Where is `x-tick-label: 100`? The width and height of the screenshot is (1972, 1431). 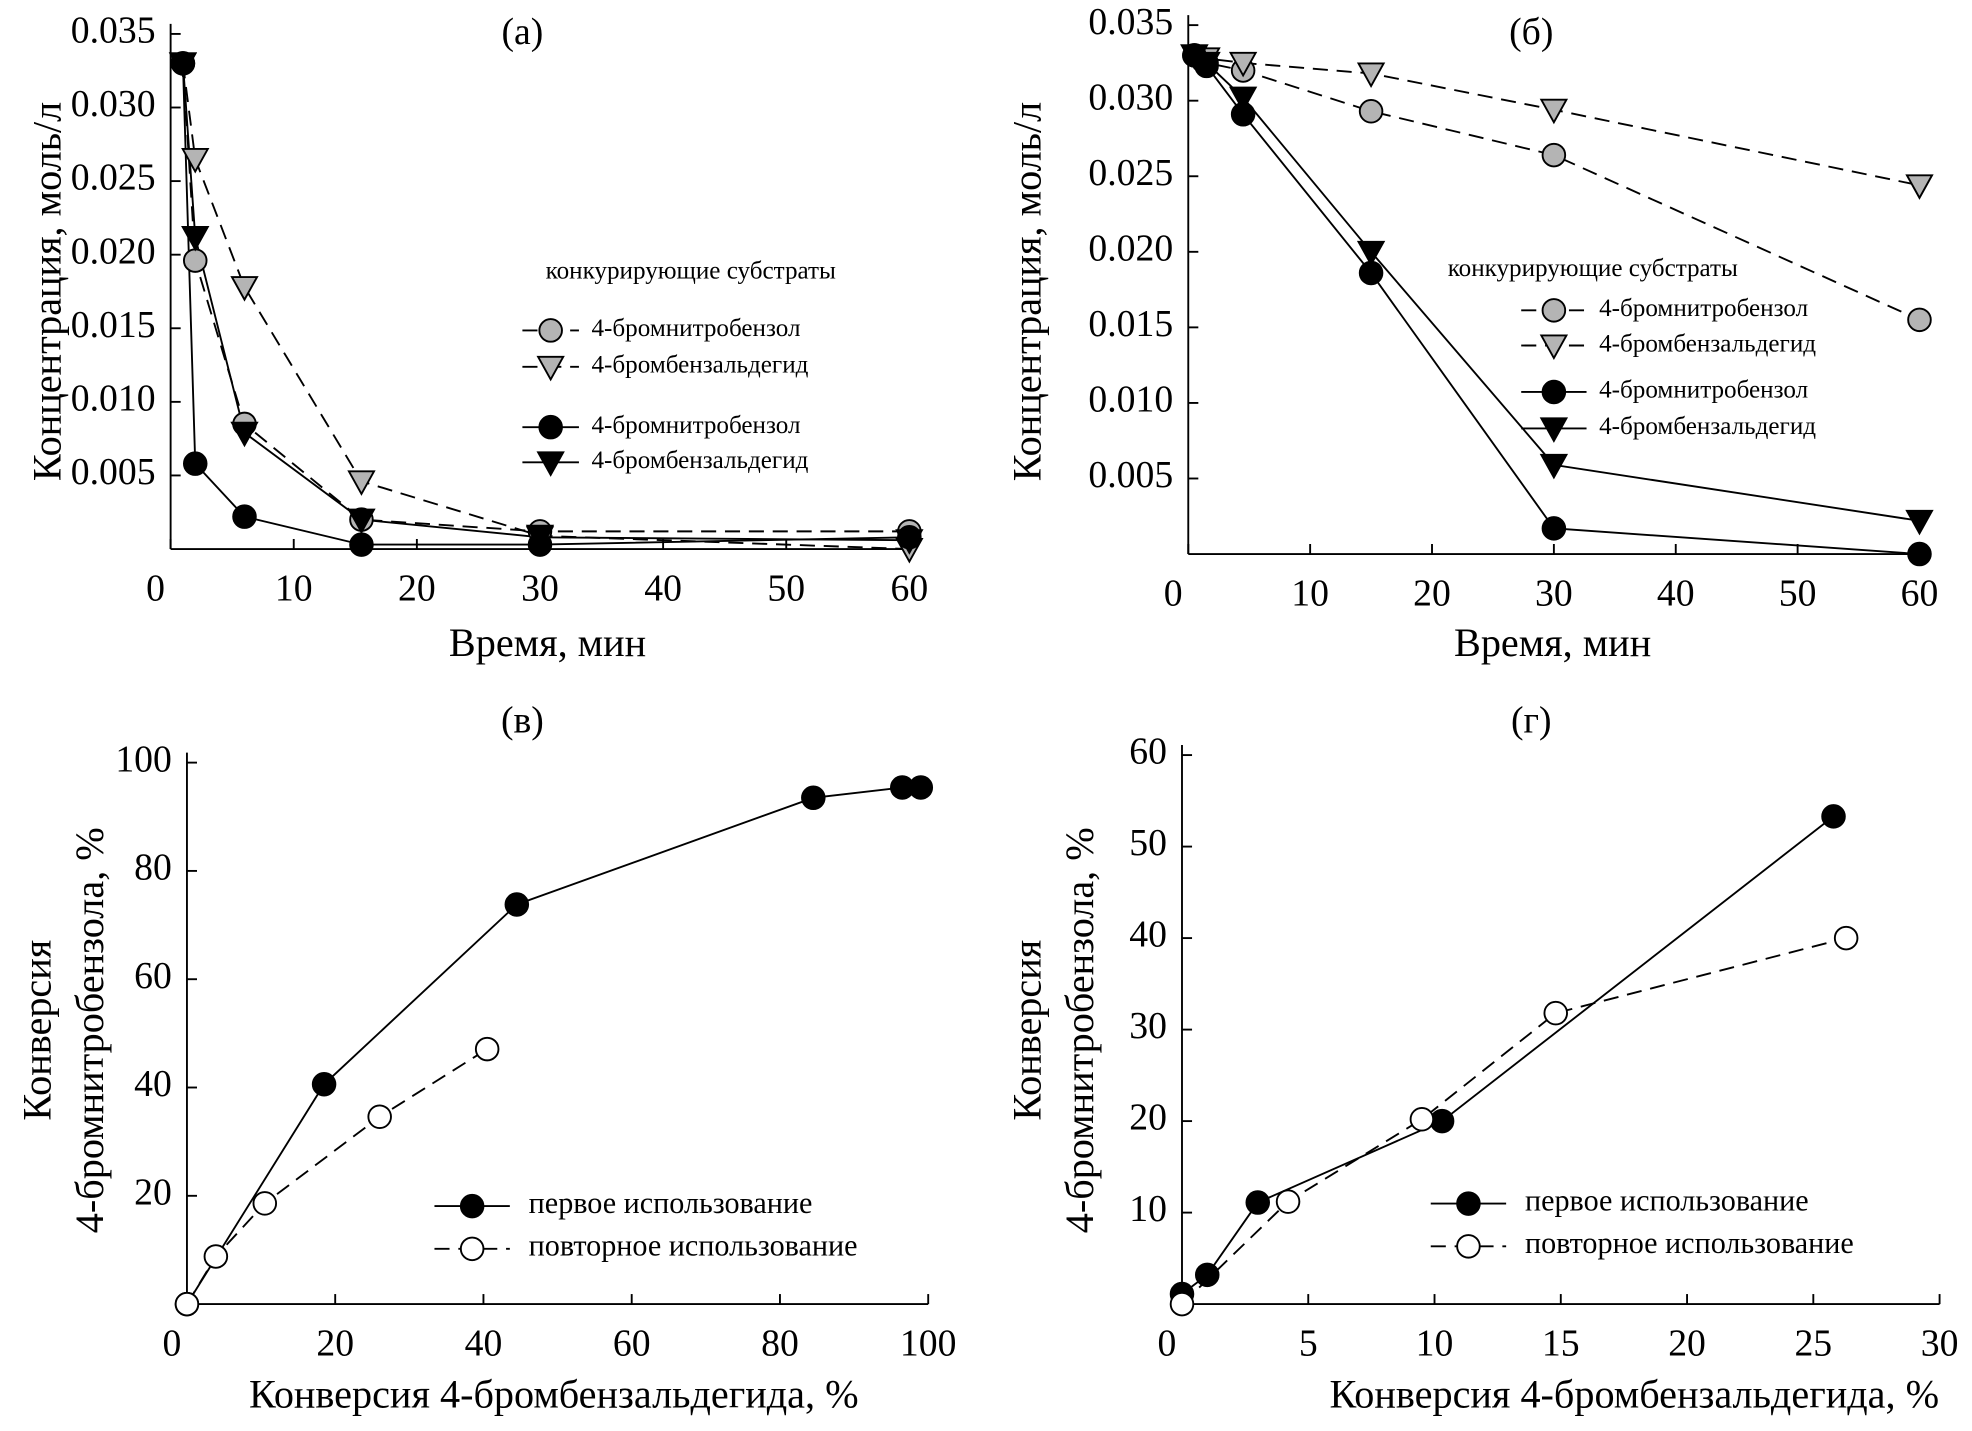
x-tick-label: 100 is located at coordinates (928, 1343).